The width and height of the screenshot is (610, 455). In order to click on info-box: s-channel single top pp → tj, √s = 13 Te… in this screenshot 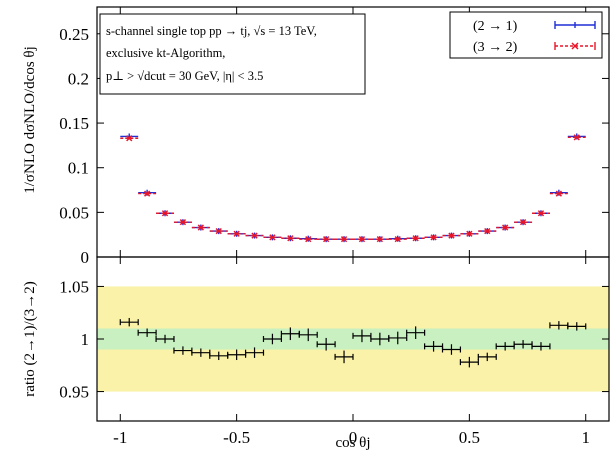, I will do `click(232, 54)`.